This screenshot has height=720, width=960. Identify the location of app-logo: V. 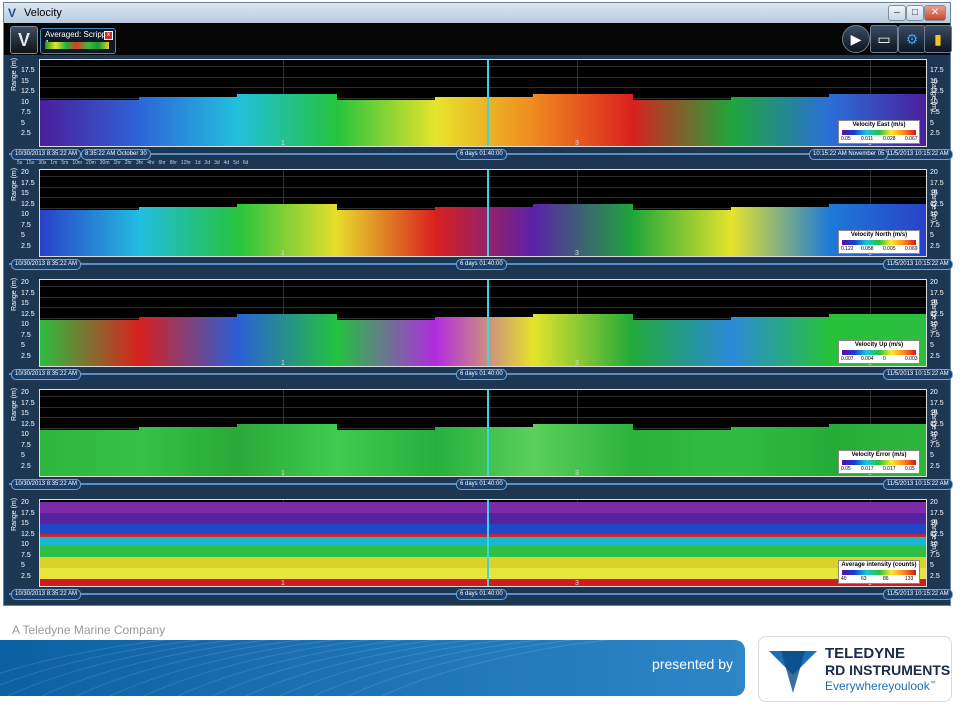
(24, 40).